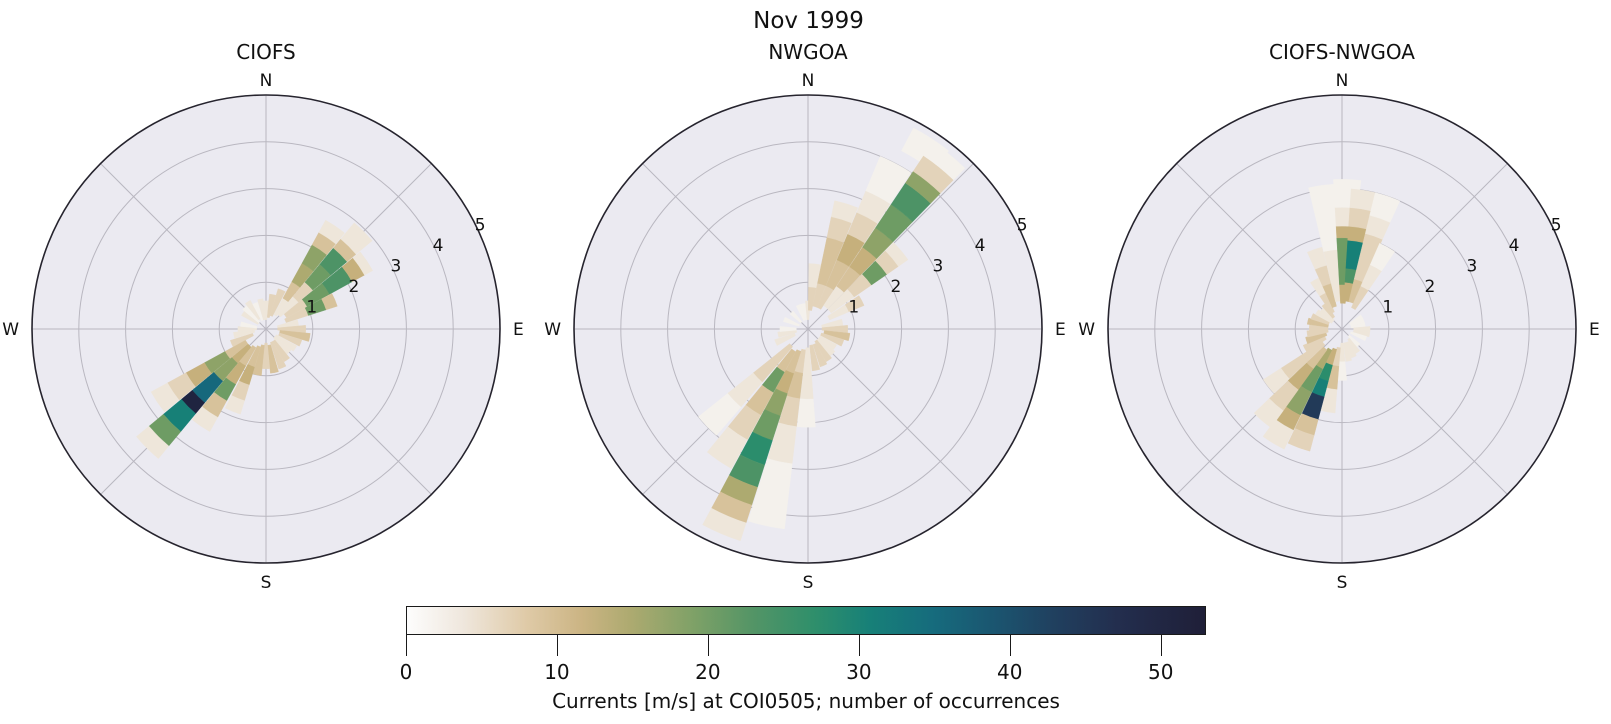 The height and width of the screenshot is (724, 1611). I want to click on colorbar-tick-label: 10, so click(557, 672).